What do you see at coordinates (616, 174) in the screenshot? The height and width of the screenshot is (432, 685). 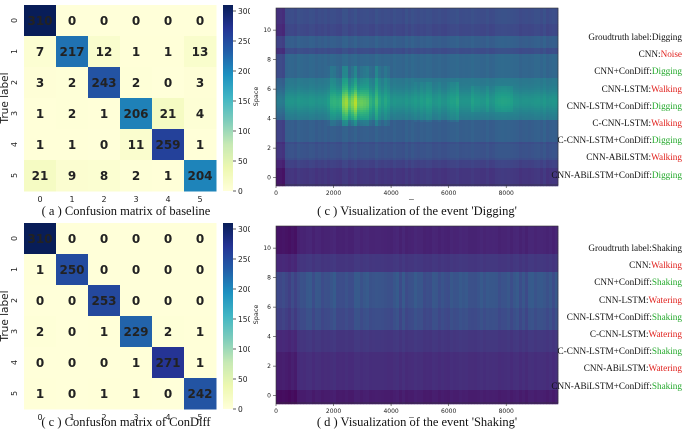 I see `pred-line-cnn-abilstm-condiff: CNN-ABiLSTM+ConDiff:Digging` at bounding box center [616, 174].